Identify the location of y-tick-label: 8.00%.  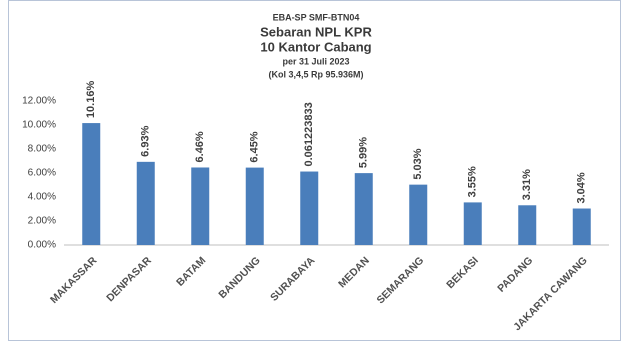
(42, 149).